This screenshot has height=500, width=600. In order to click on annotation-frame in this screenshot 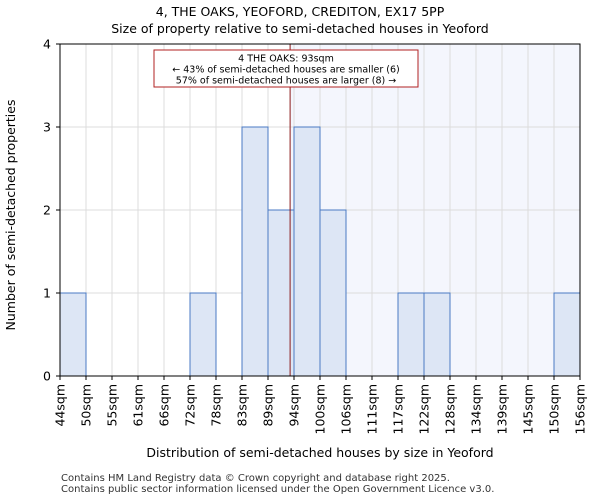, I will do `click(286, 68)`.